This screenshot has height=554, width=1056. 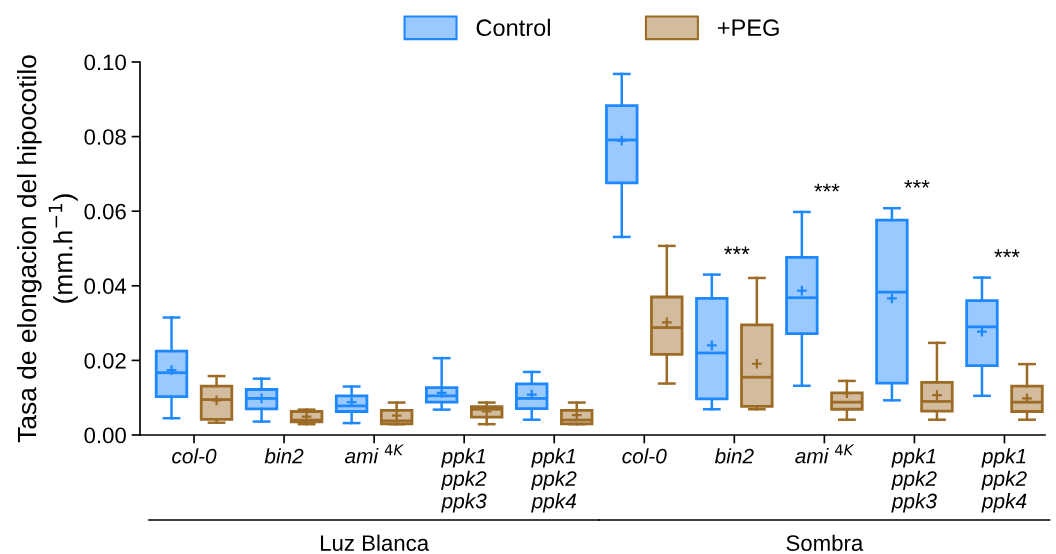 What do you see at coordinates (825, 542) in the screenshot?
I see `text: Sombra` at bounding box center [825, 542].